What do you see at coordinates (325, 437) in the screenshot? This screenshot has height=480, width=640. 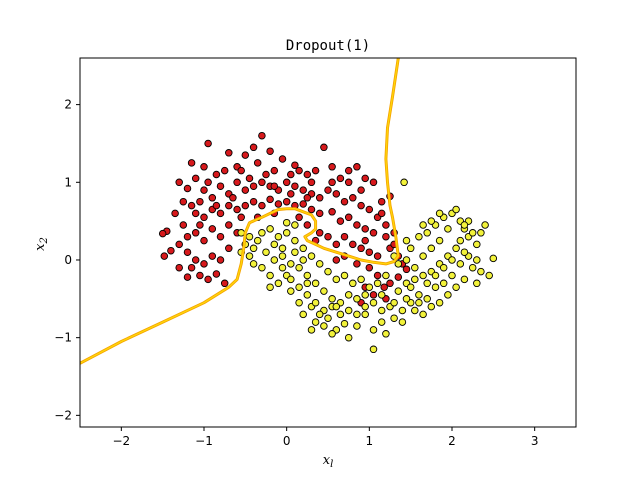 I see `x-axis-ticks: −2 −1 0 1 2 3` at bounding box center [325, 437].